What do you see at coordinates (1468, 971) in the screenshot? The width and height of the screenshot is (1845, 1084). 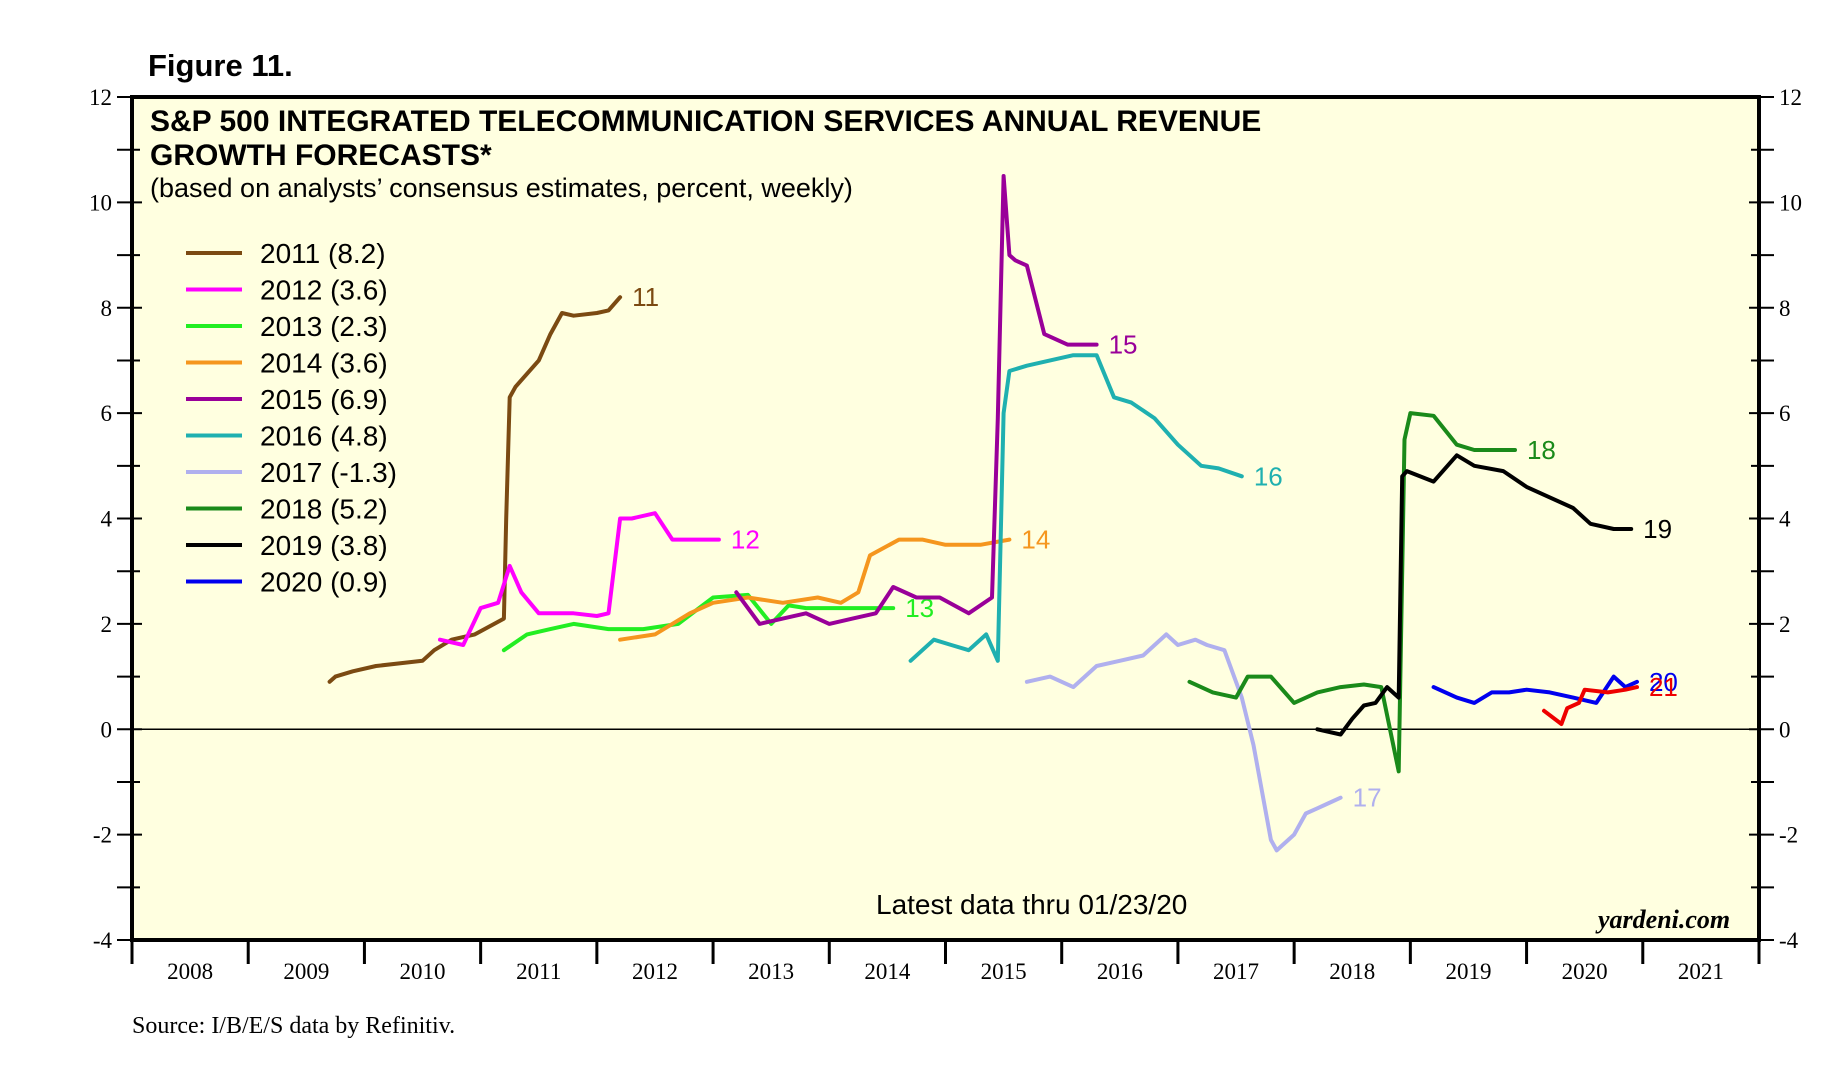 I see `x-tick-label: 2019` at bounding box center [1468, 971].